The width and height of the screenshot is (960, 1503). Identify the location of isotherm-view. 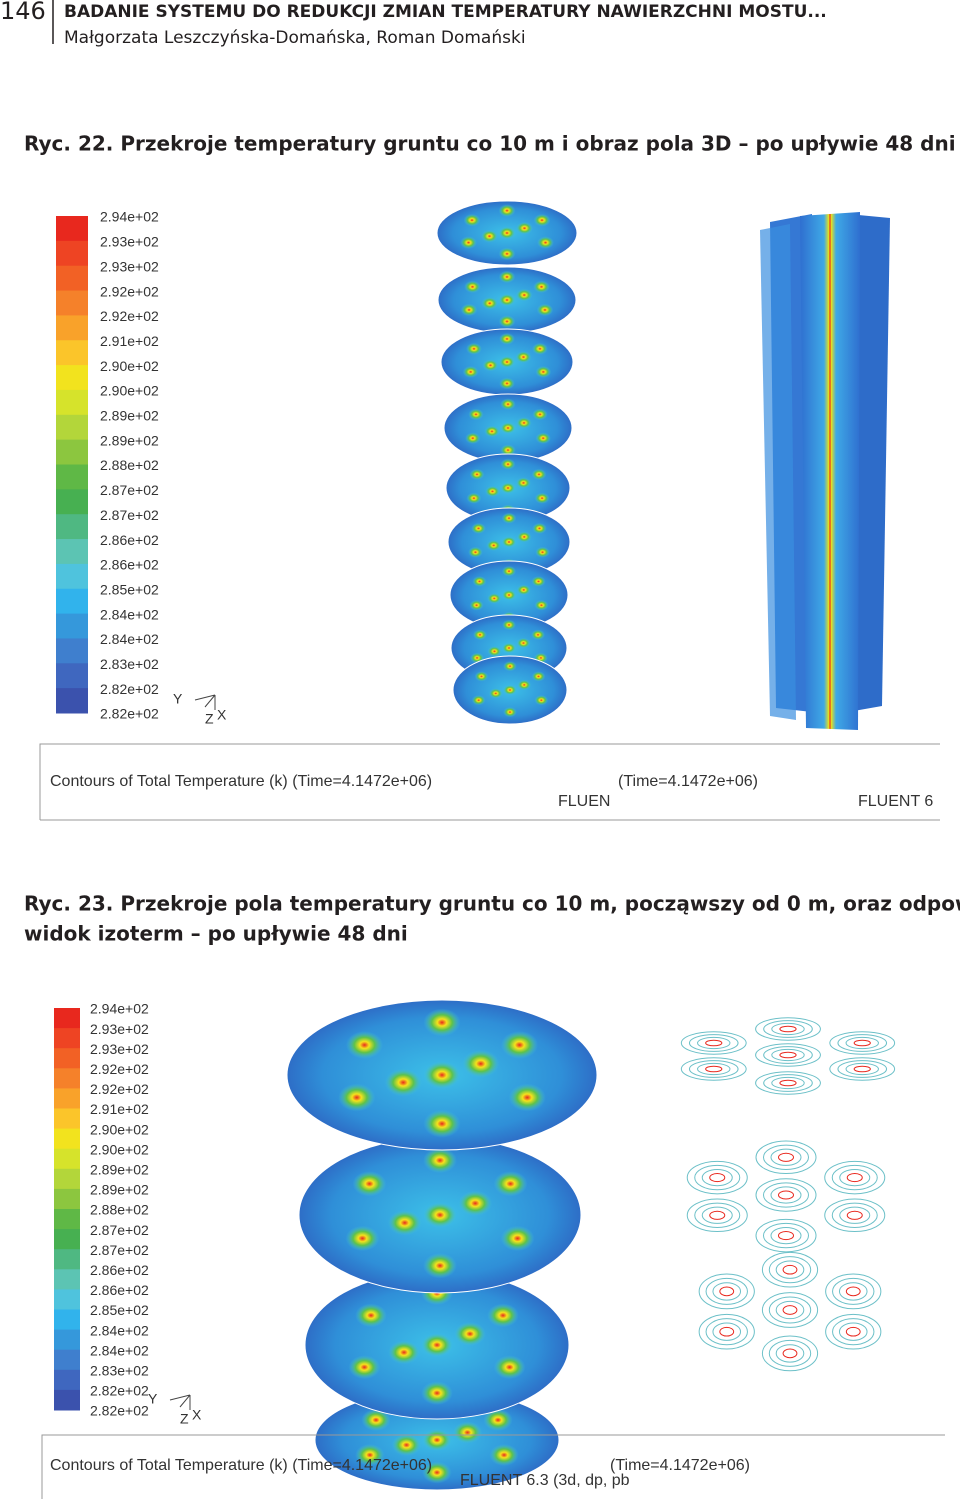
(788, 1194).